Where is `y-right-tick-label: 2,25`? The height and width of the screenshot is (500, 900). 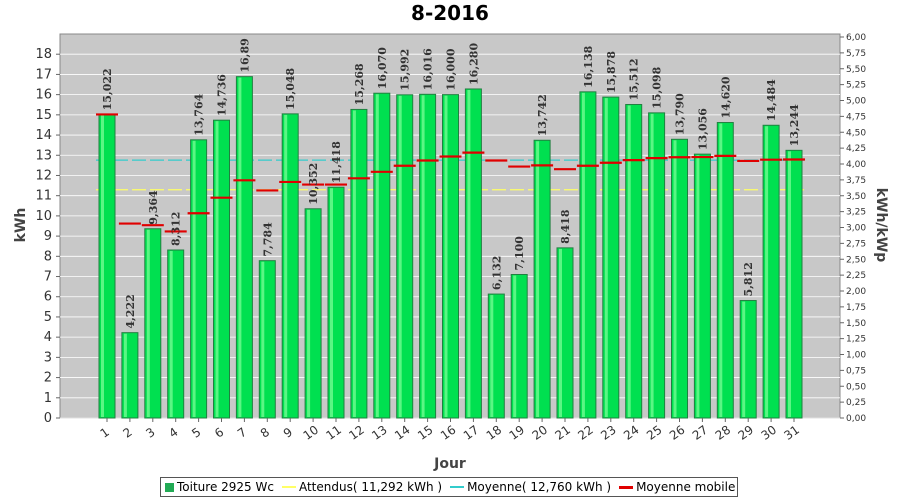 y-right-tick-label: 2,25 is located at coordinates (856, 276).